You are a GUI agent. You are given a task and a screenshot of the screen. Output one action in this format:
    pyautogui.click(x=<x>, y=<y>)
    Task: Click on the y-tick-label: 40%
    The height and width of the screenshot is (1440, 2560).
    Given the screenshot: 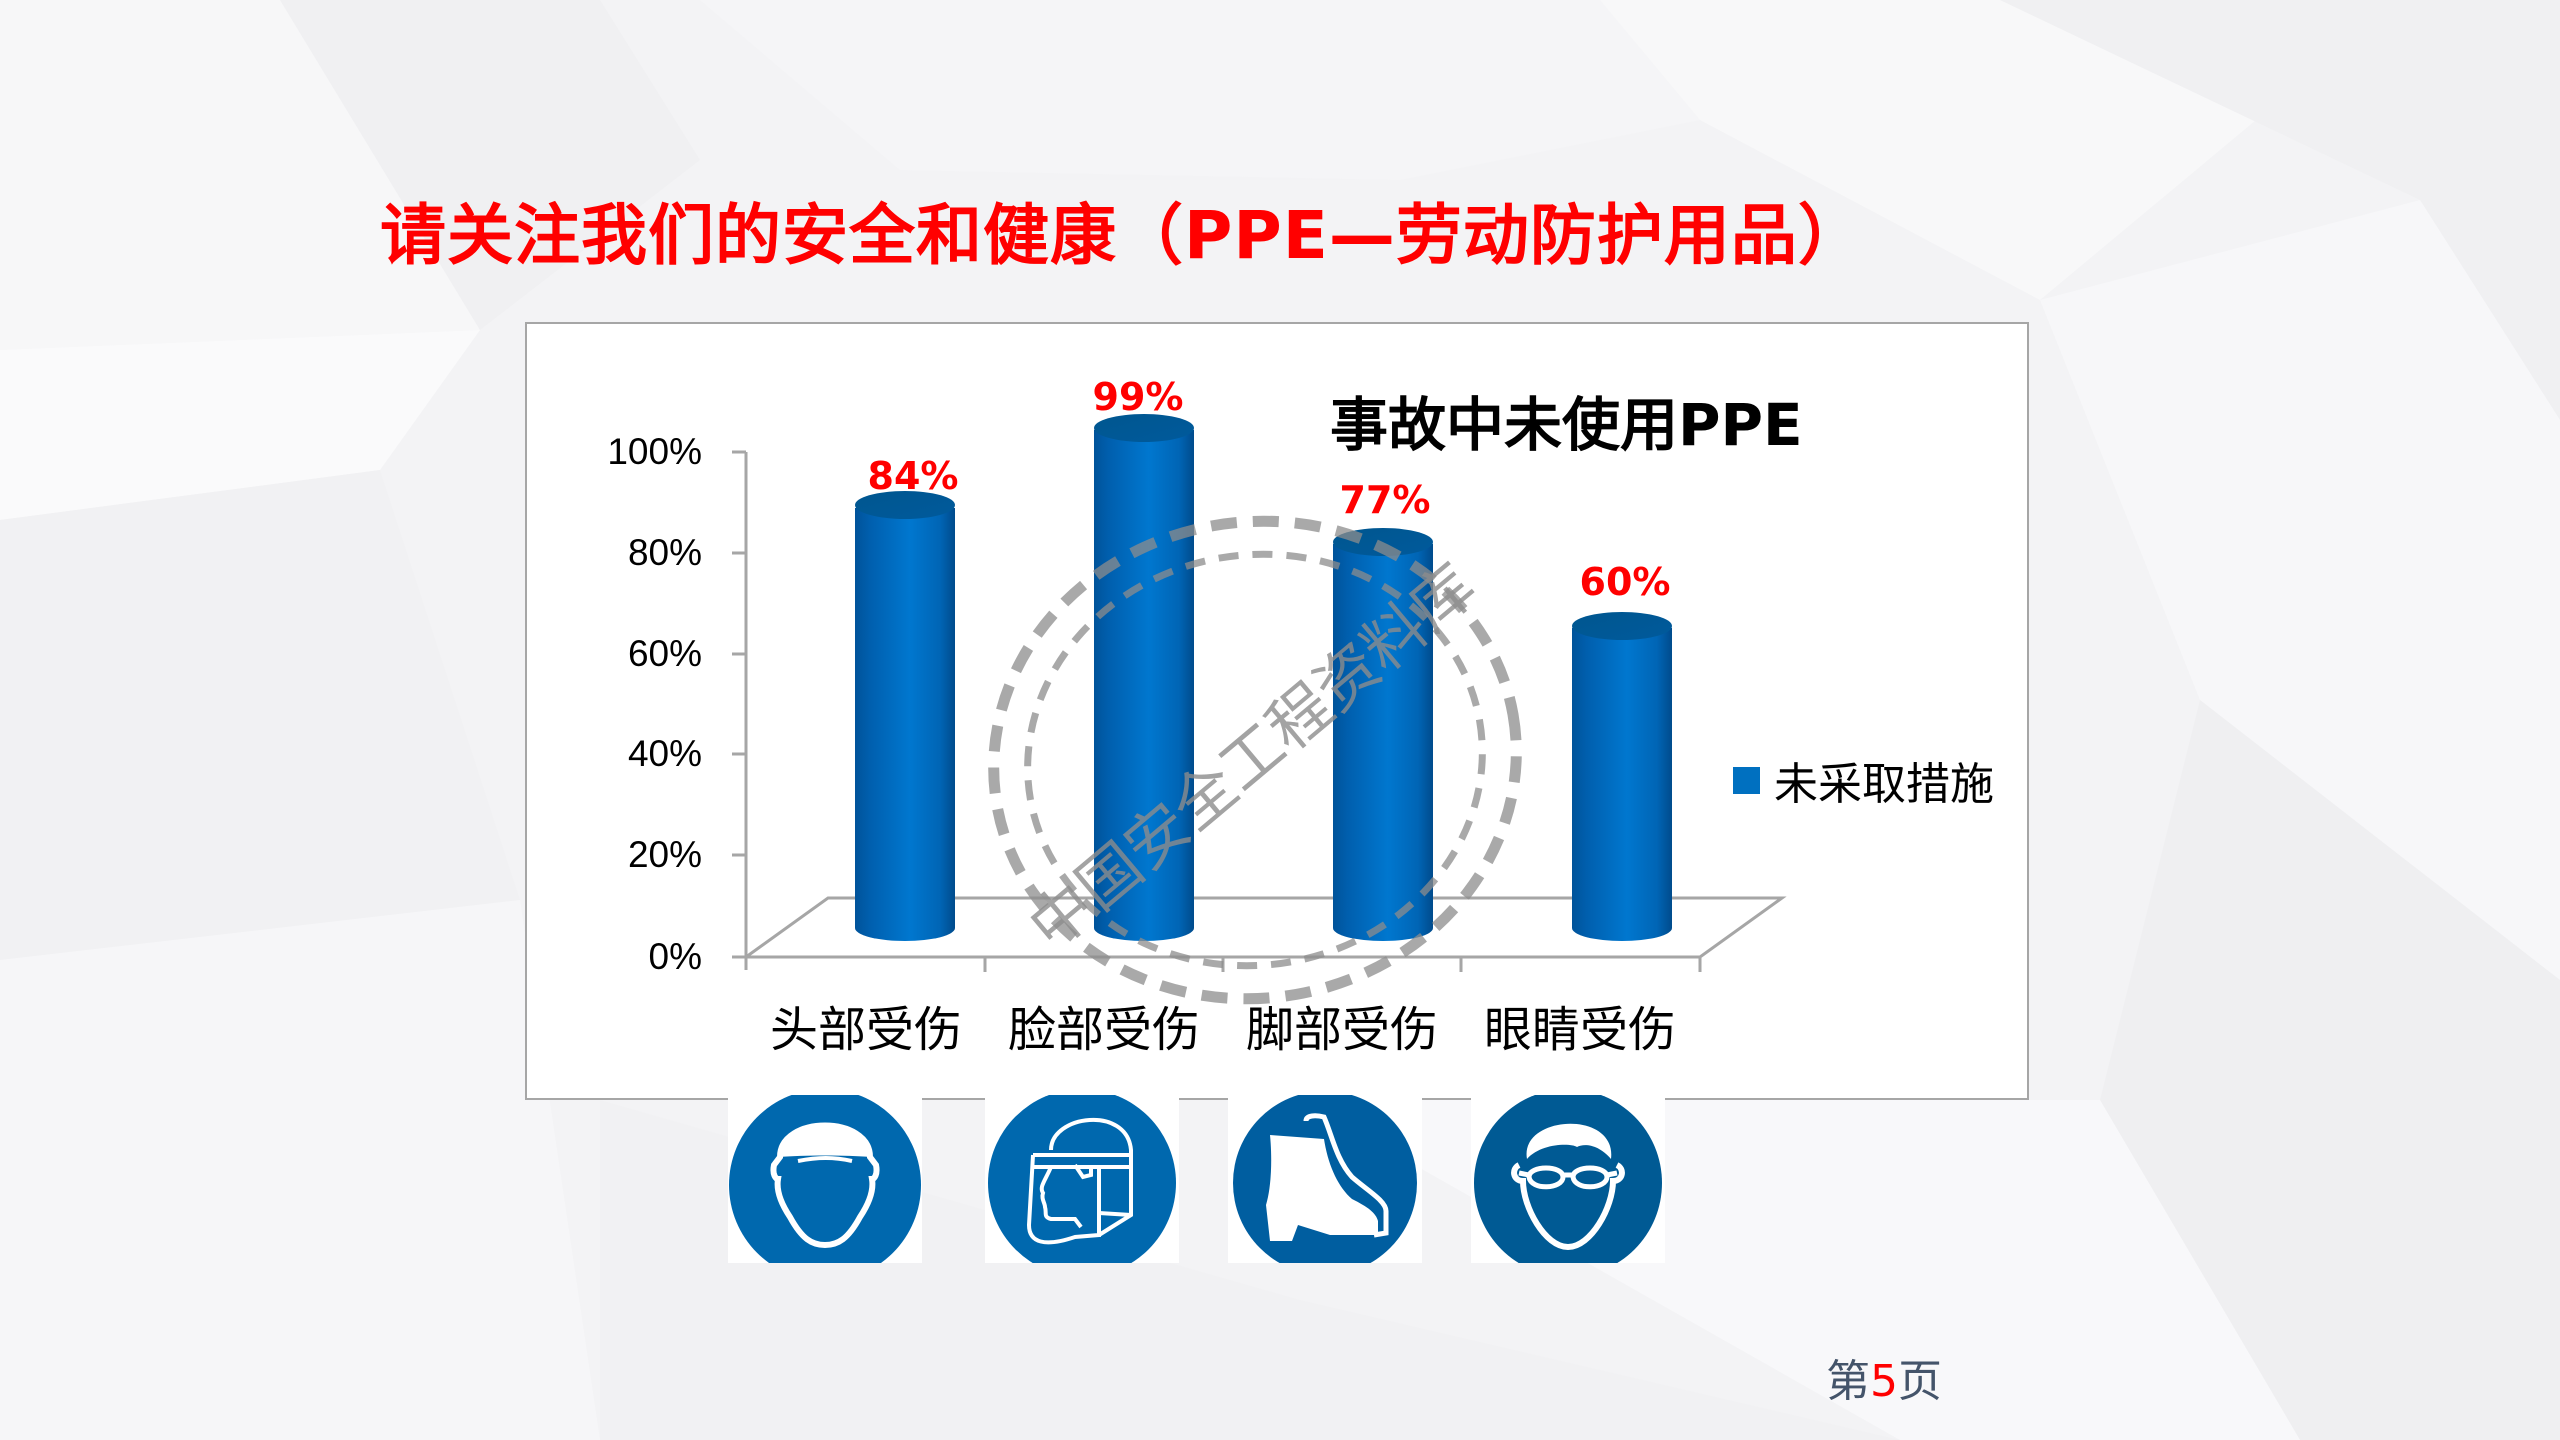 What is the action you would take?
    pyautogui.click(x=664, y=753)
    